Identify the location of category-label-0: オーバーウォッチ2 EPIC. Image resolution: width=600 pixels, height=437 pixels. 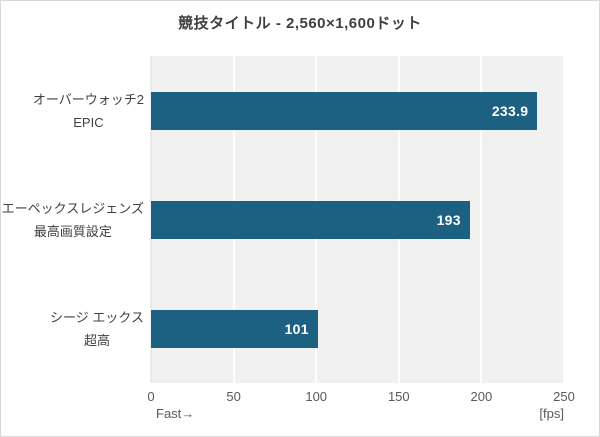
(72, 110).